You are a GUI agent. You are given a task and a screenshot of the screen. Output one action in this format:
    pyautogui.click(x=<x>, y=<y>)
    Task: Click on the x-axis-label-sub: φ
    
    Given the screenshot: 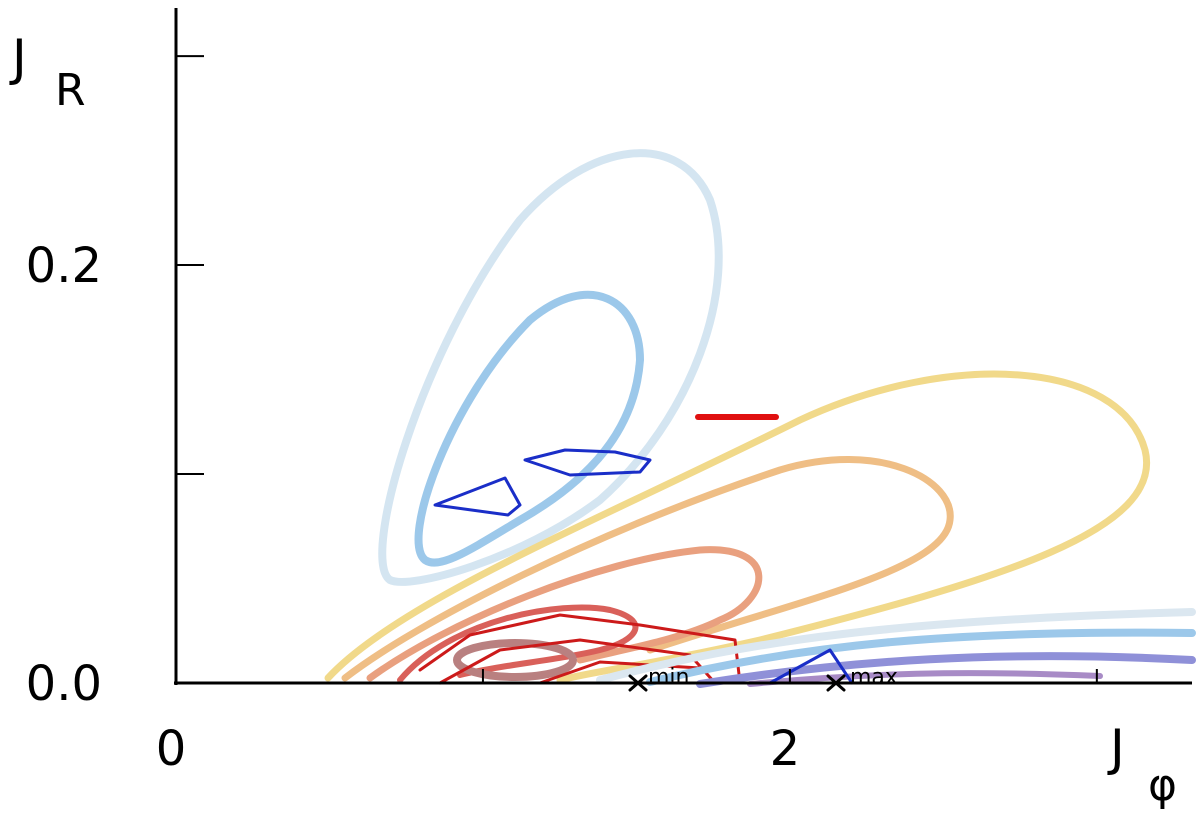 What is the action you would take?
    pyautogui.click(x=1162, y=785)
    